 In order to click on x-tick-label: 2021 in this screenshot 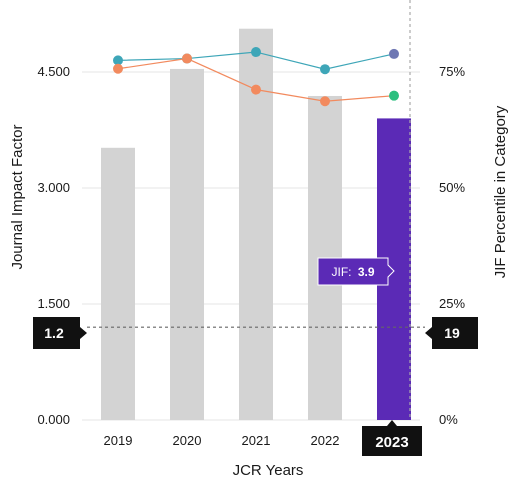, I will do `click(256, 440)`.